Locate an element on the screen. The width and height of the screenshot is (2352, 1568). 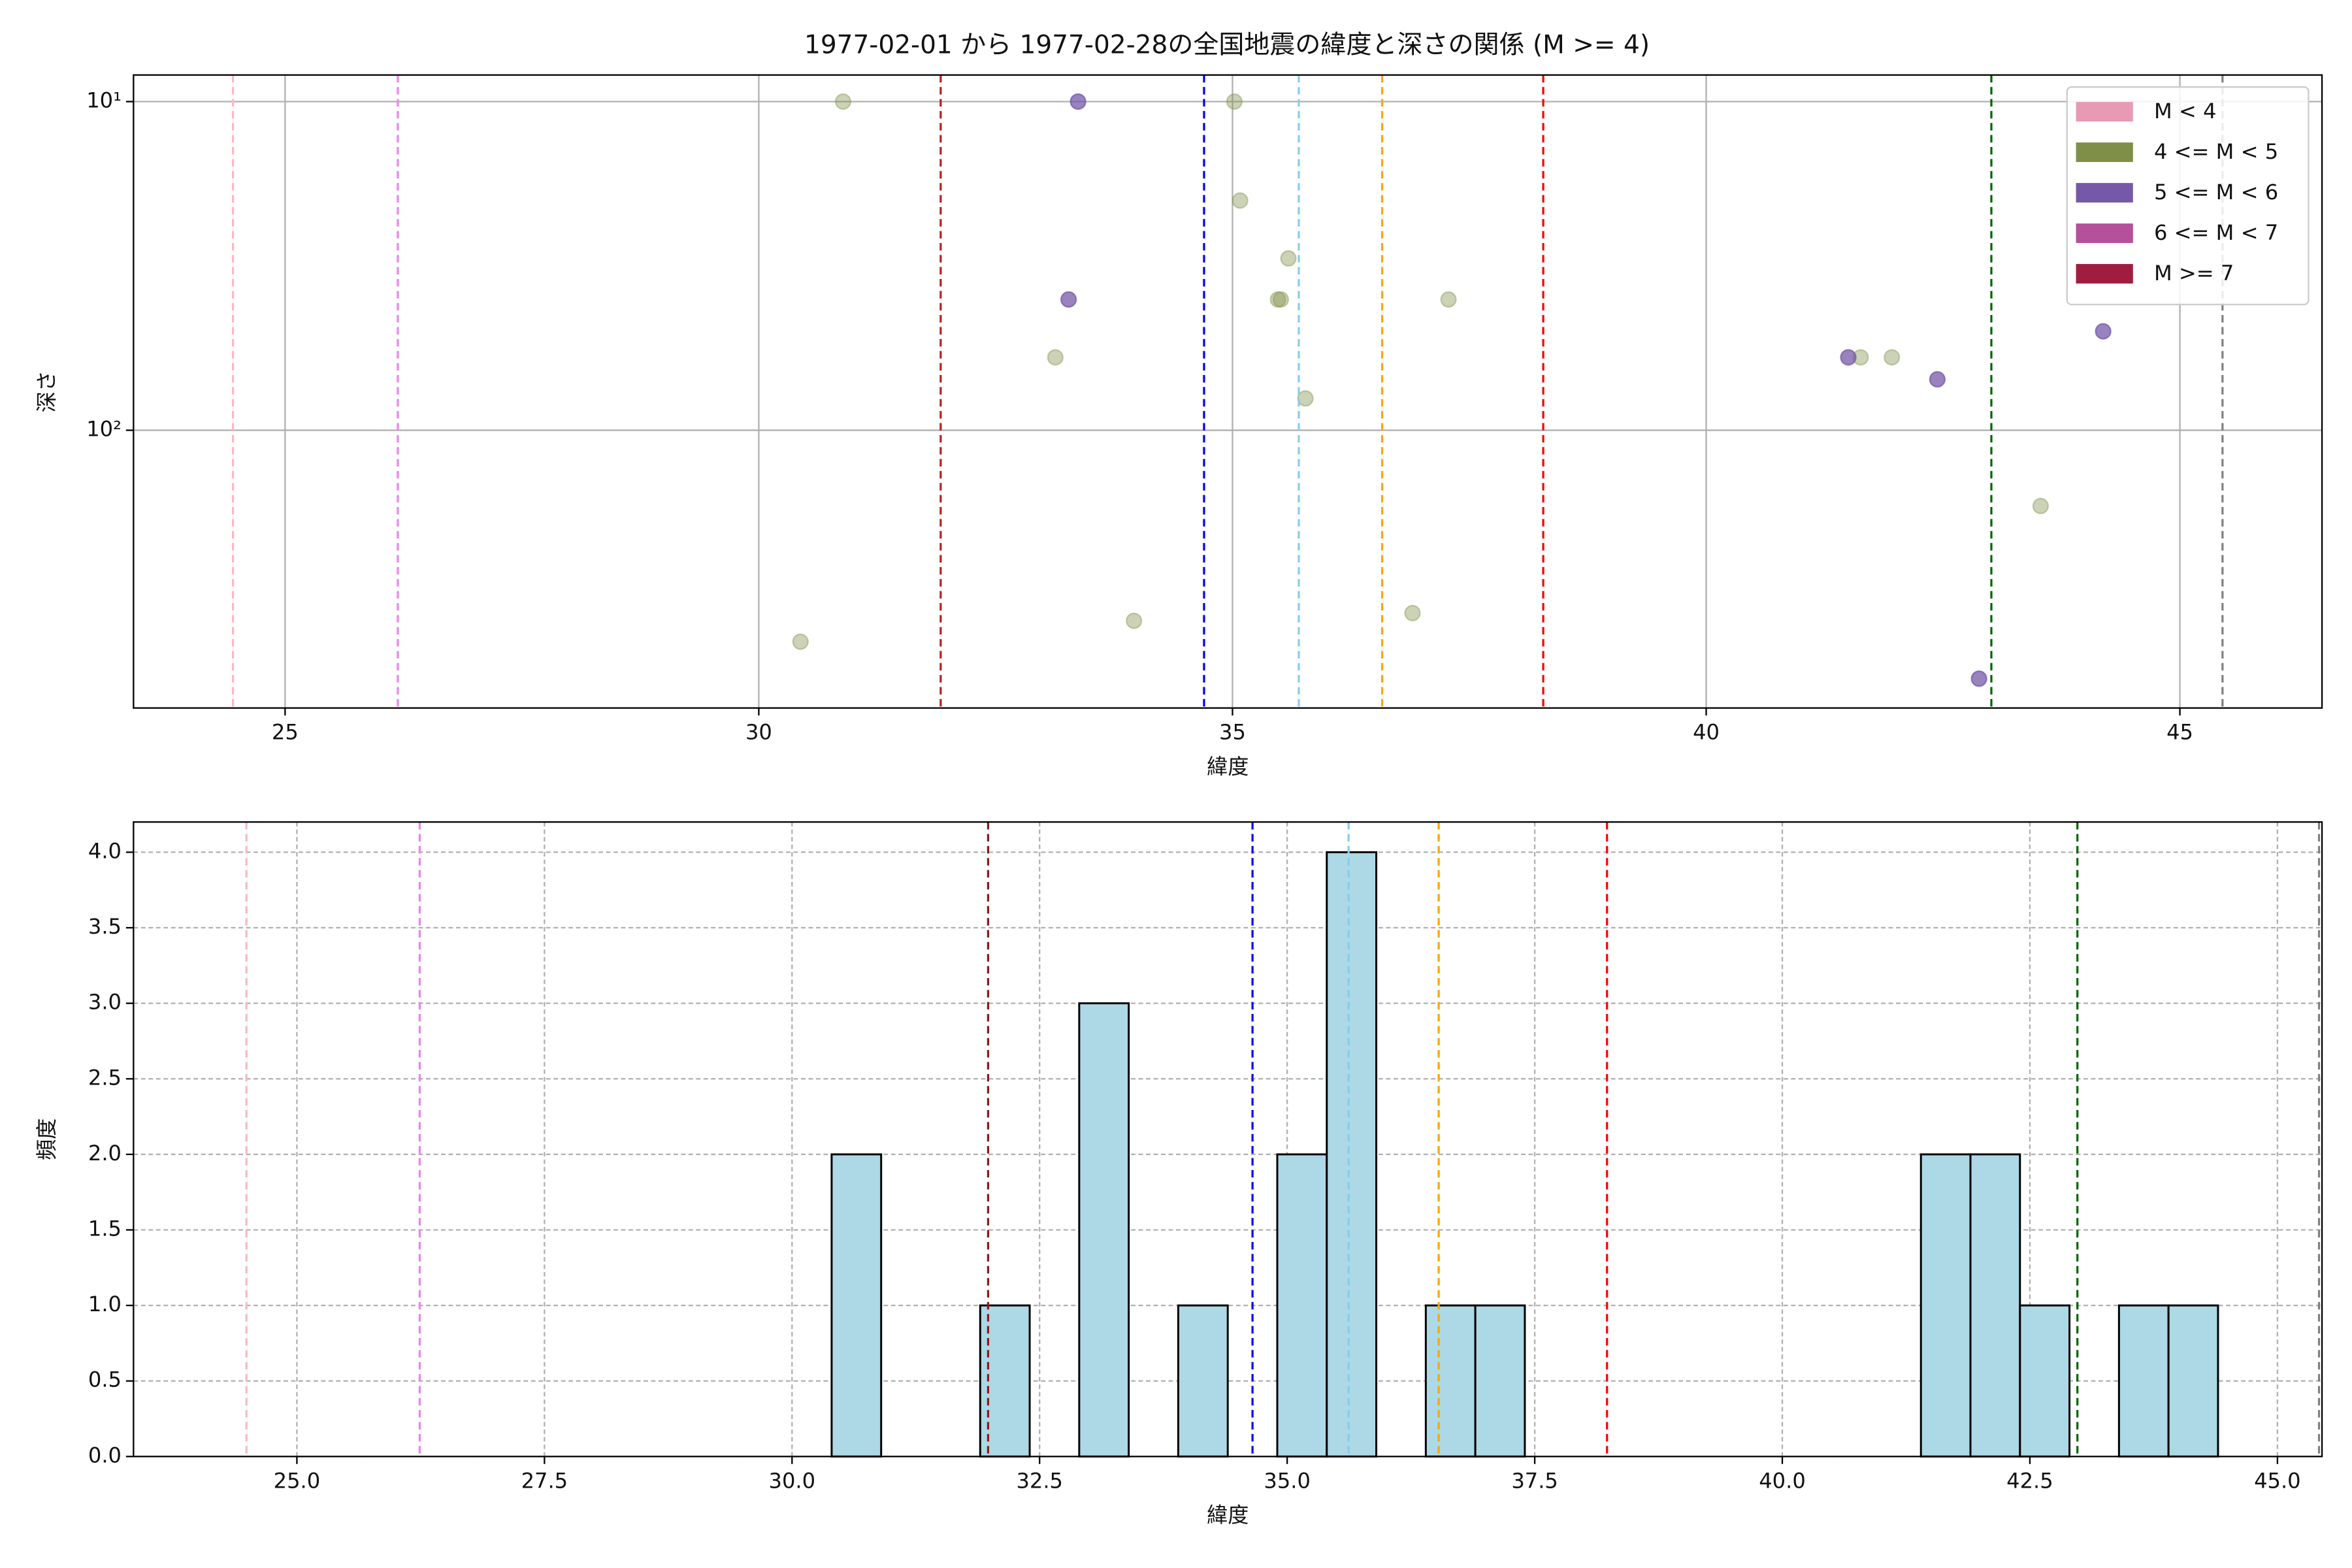
y-axis-label: 頻度 is located at coordinates (46, 1139).